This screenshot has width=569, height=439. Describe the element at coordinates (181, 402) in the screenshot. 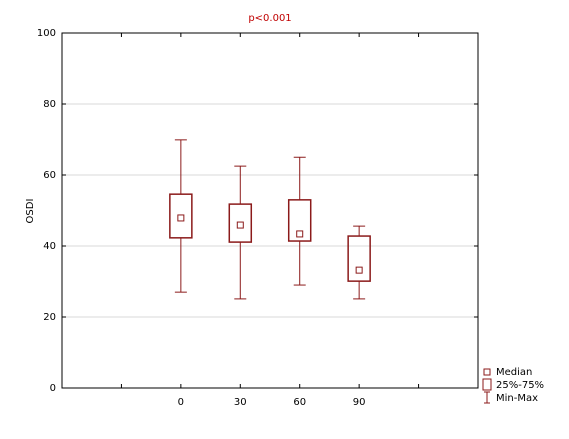

I see `x-tick-label: 0` at that location.